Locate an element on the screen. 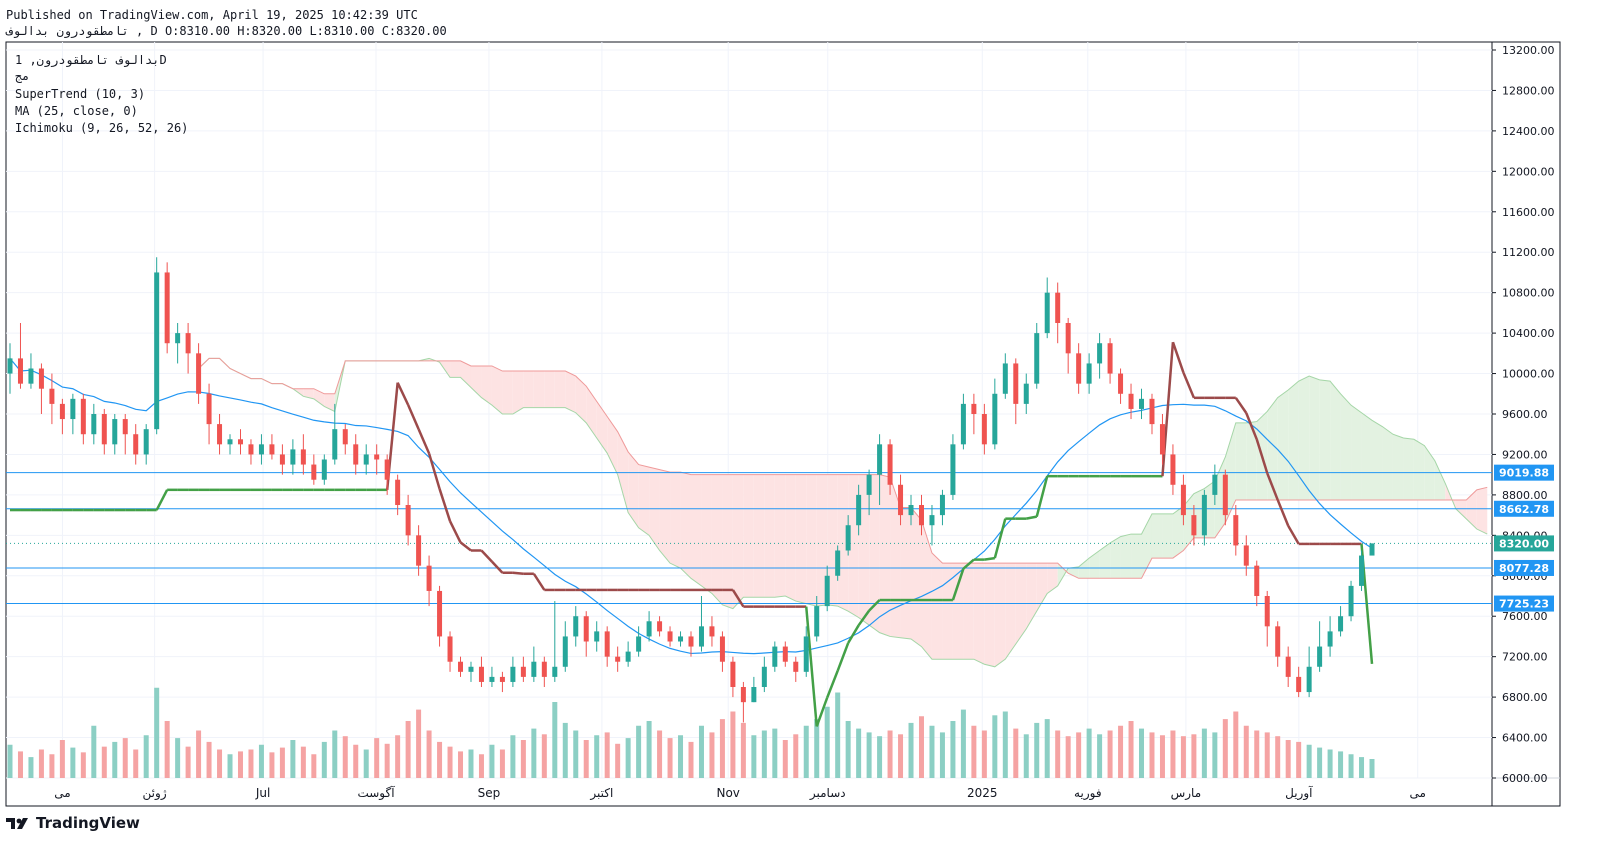  legend-ichimoku: Ichimoku (9, 26, 52, 26) is located at coordinates (102, 128).